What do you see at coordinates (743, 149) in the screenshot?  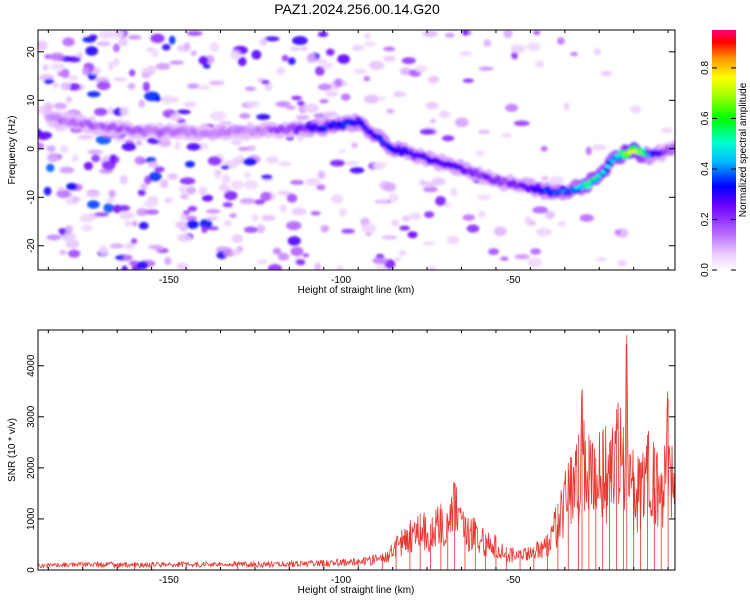 I see `colorbar-label: Normalized spectral amplitude` at bounding box center [743, 149].